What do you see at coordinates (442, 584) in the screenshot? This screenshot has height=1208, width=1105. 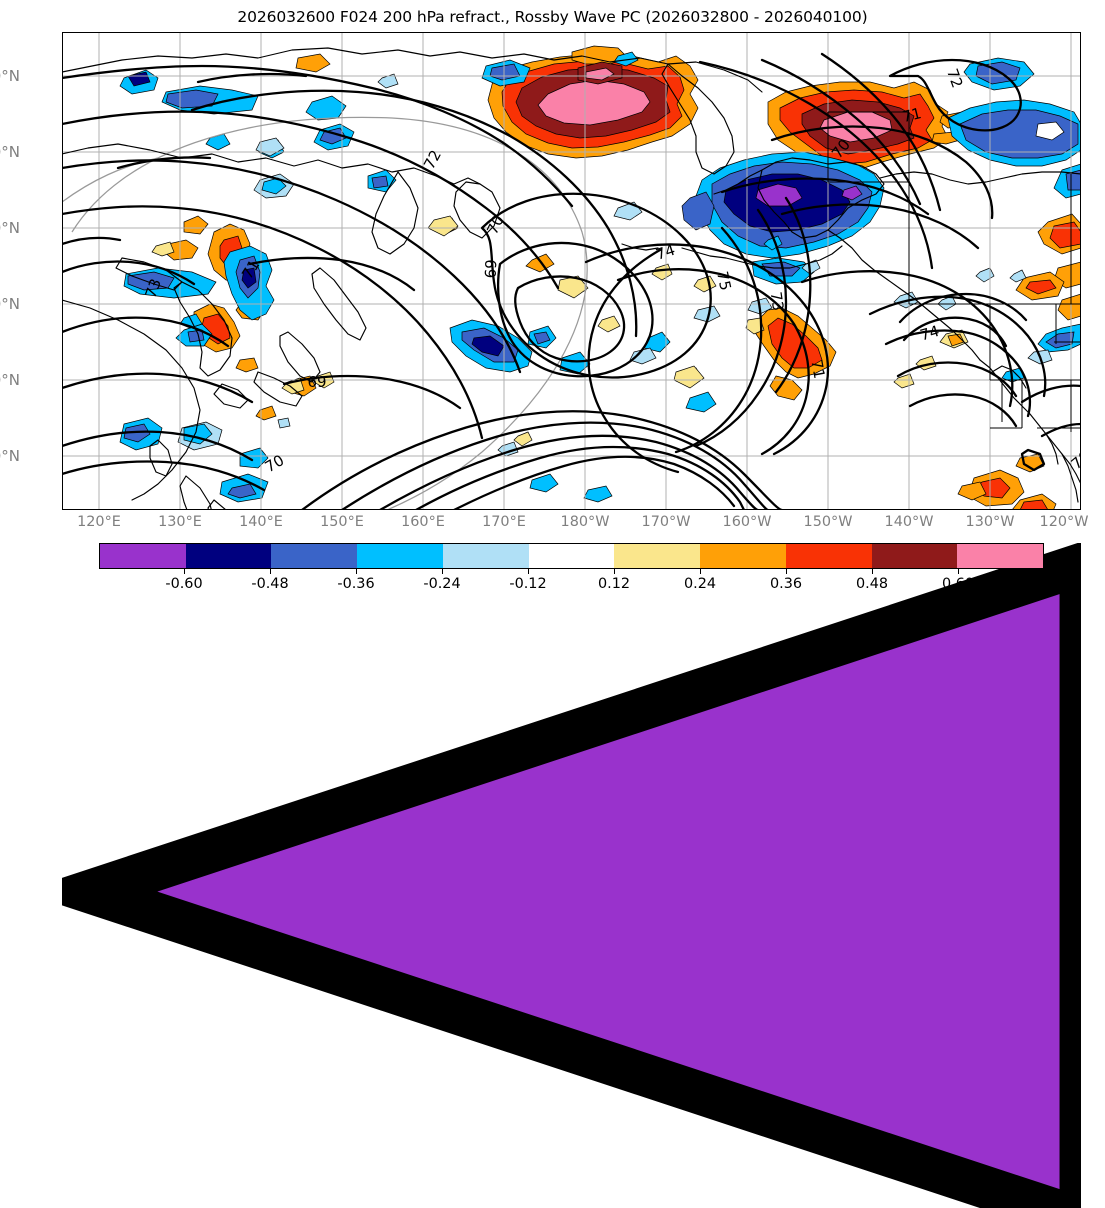 I see `colorbar-tick-label: -0.24` at bounding box center [442, 584].